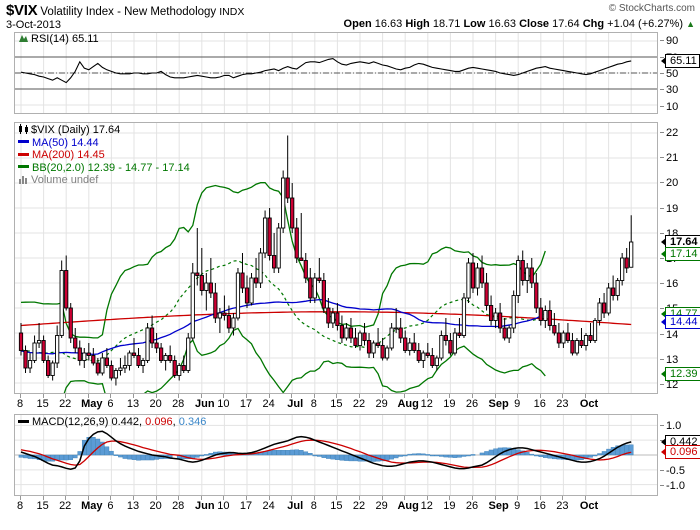 This screenshot has width=700, height=530. Describe the element at coordinates (295, 404) in the screenshot. I see `x-axis-month-label: Jul` at that location.